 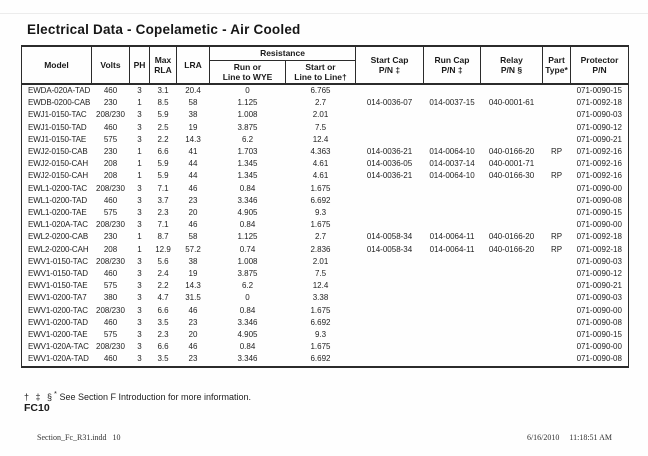 I want to click on cell-volts: 208, so click(x=110, y=164).